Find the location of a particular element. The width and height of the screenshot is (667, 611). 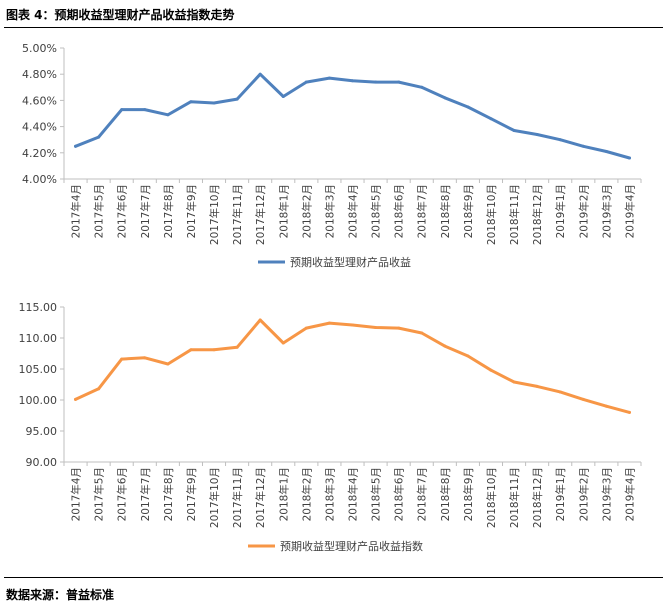

y-tick-label: 100.00 is located at coordinates (38, 400).